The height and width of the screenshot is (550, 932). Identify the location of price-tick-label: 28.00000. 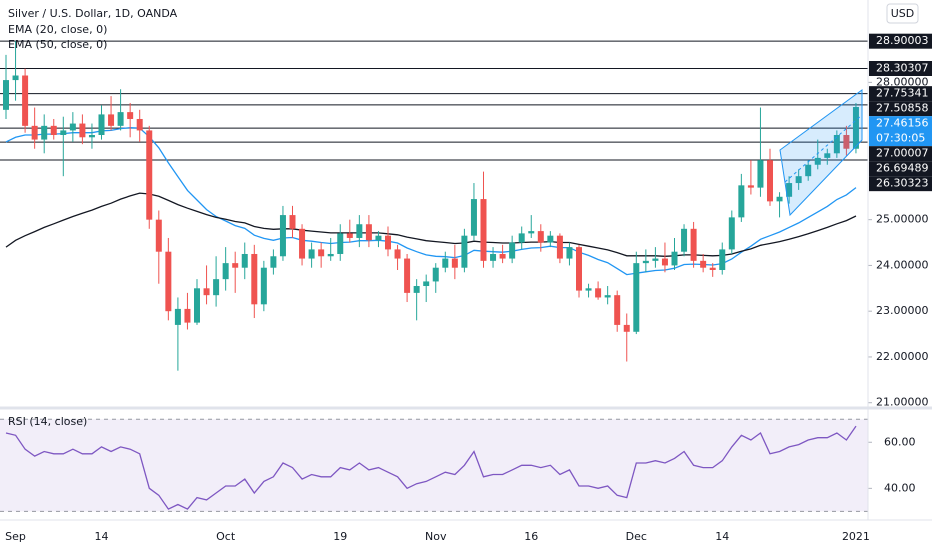
(902, 81).